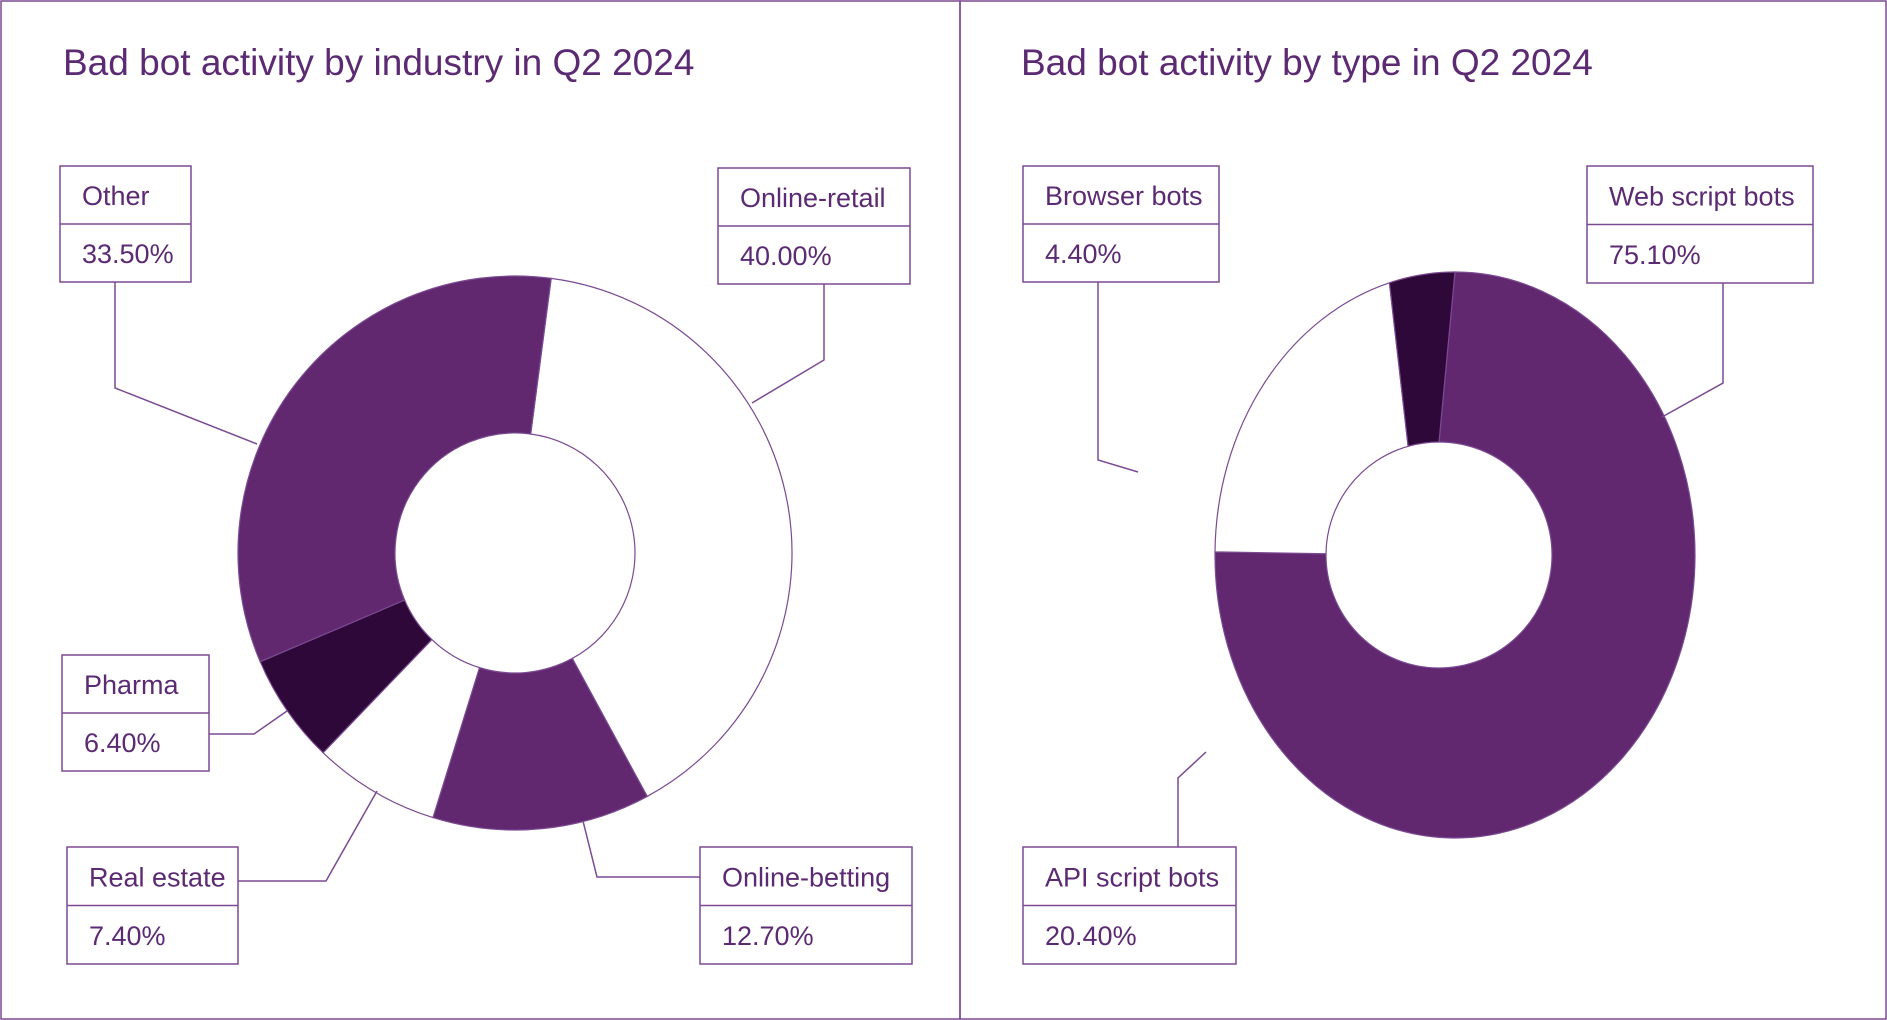 This screenshot has height=1020, width=1887. What do you see at coordinates (806, 877) in the screenshot?
I see `slice-name-online-betting: Online-betting` at bounding box center [806, 877].